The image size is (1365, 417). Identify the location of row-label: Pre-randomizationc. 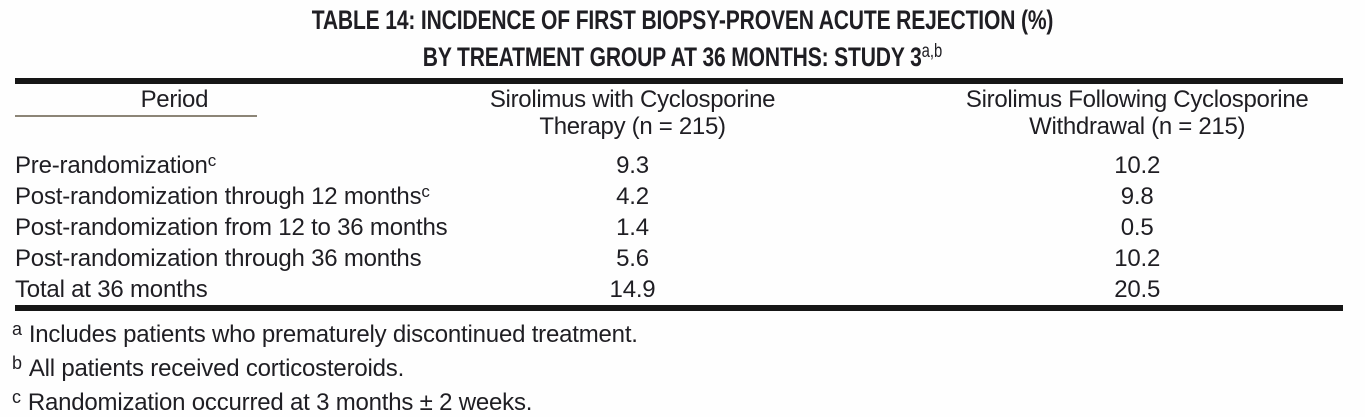
(174, 165).